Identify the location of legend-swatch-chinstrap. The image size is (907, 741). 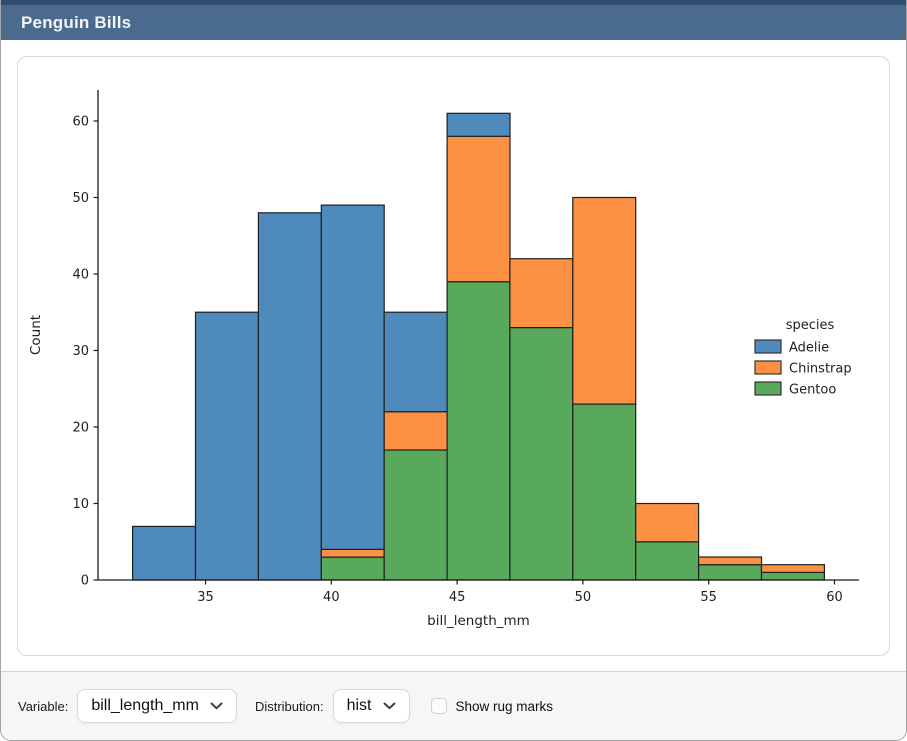
(768, 367).